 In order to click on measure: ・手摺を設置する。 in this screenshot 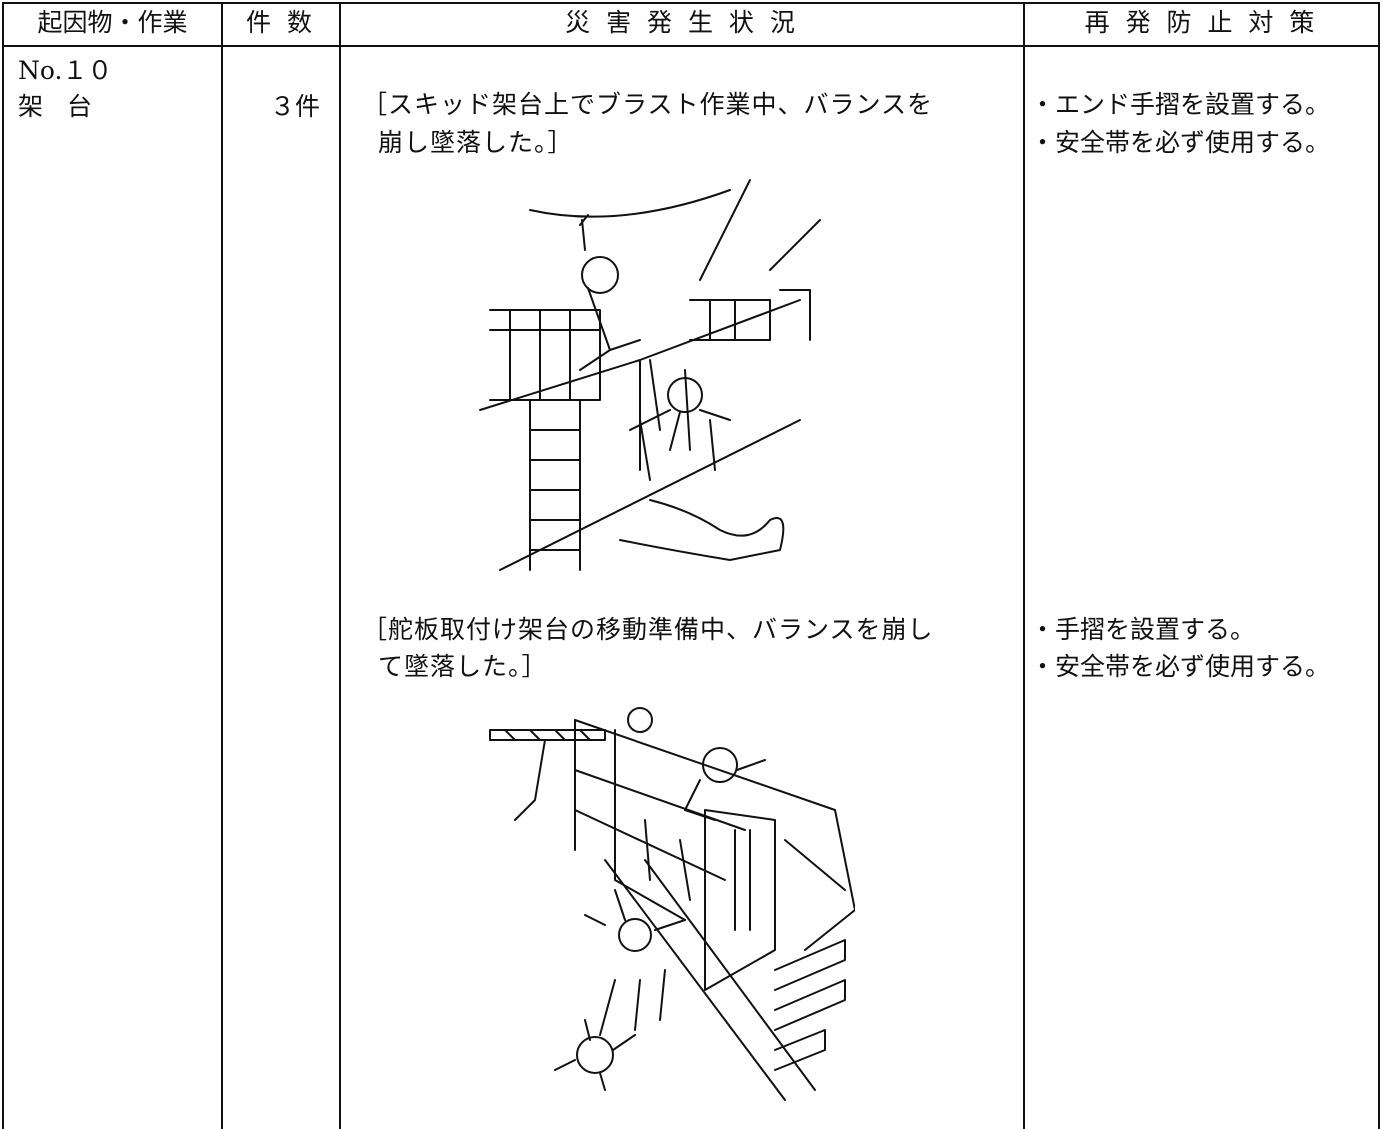, I will do `click(1143, 629)`.